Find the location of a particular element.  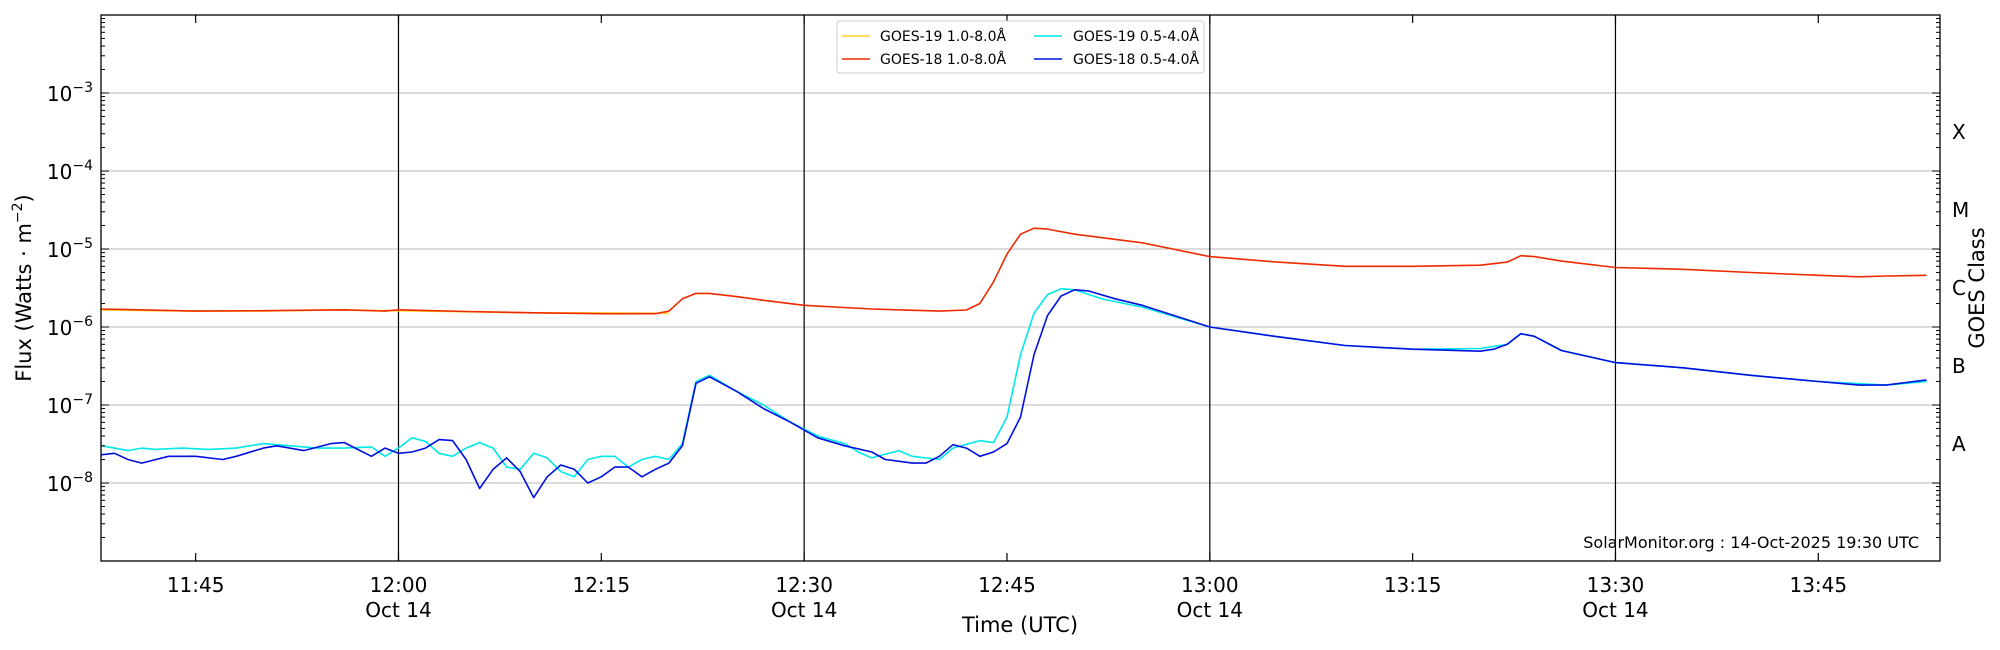

y-tick-label-exponent: −6 is located at coordinates (82, 322).